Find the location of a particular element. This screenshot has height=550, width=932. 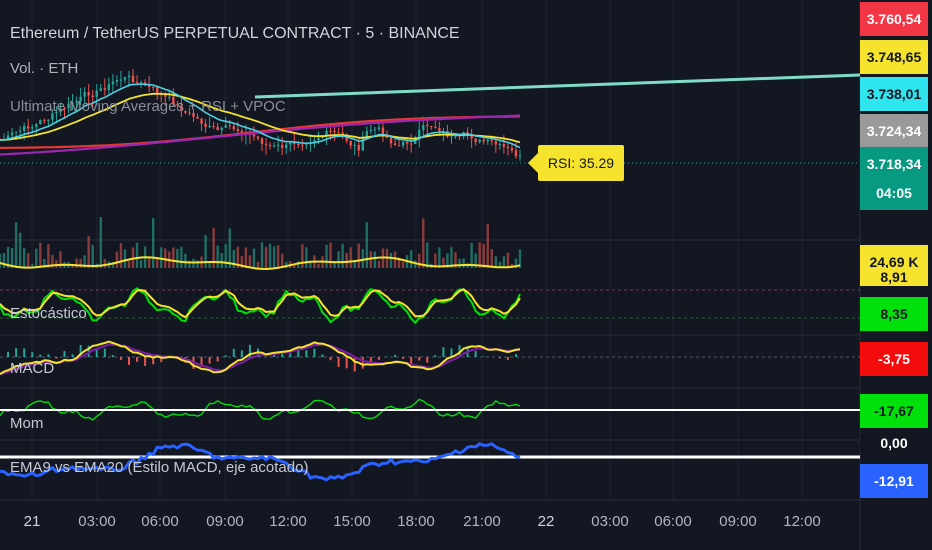

time-axis-tick: 12:00 is located at coordinates (802, 521).